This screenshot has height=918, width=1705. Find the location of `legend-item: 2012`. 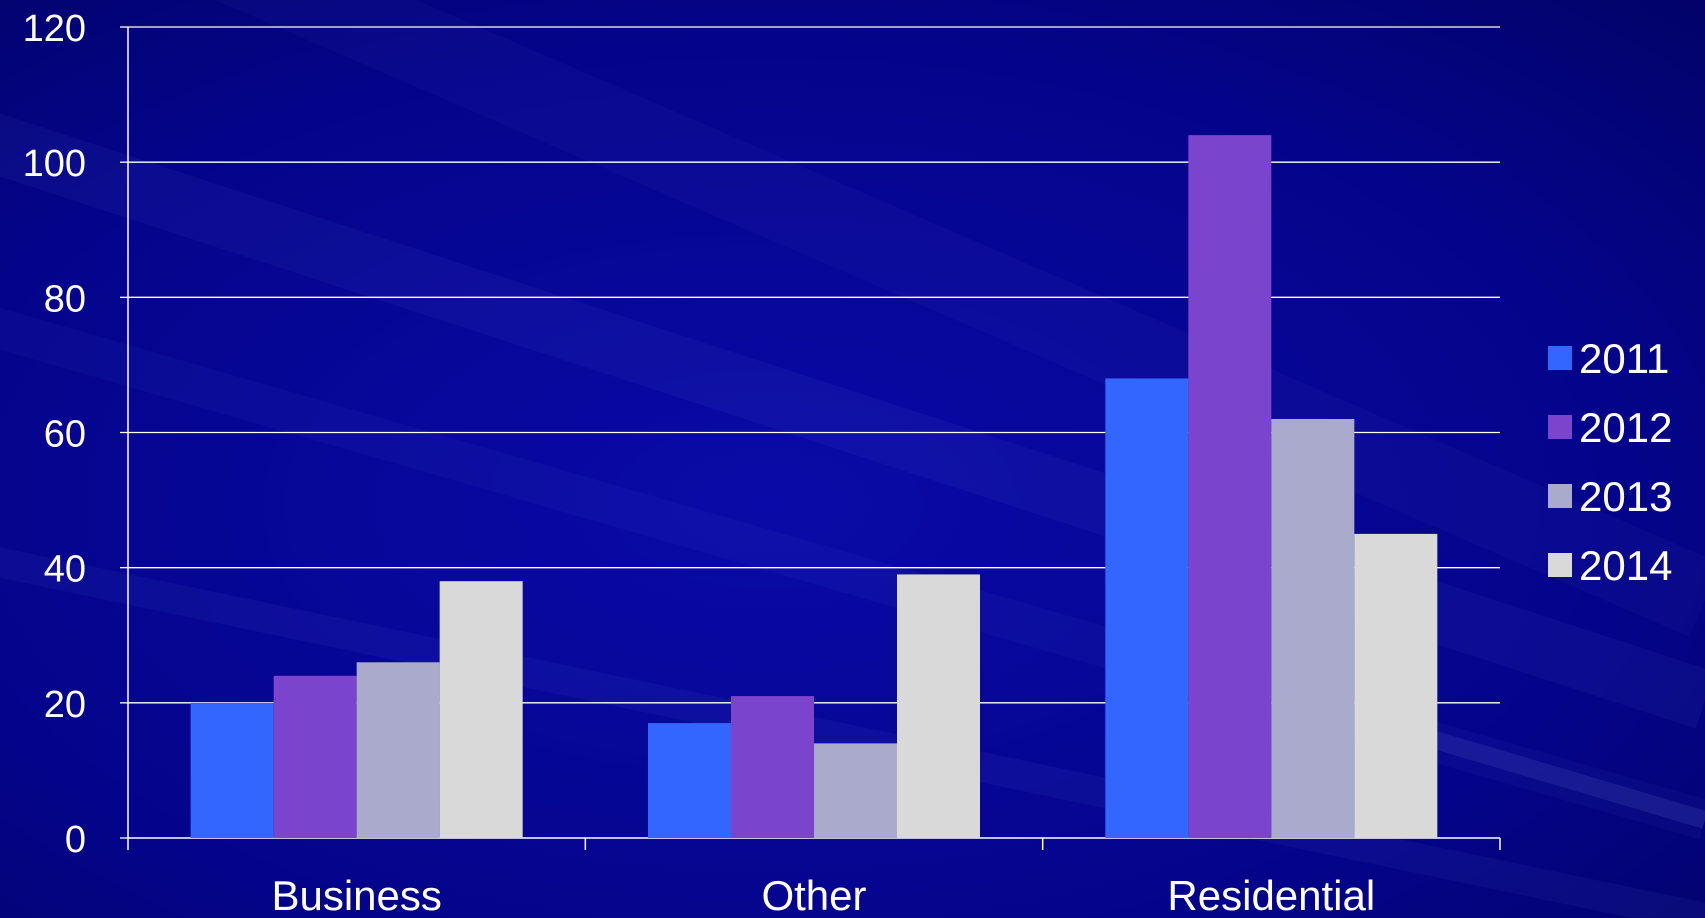

legend-item: 2012 is located at coordinates (1610, 427).